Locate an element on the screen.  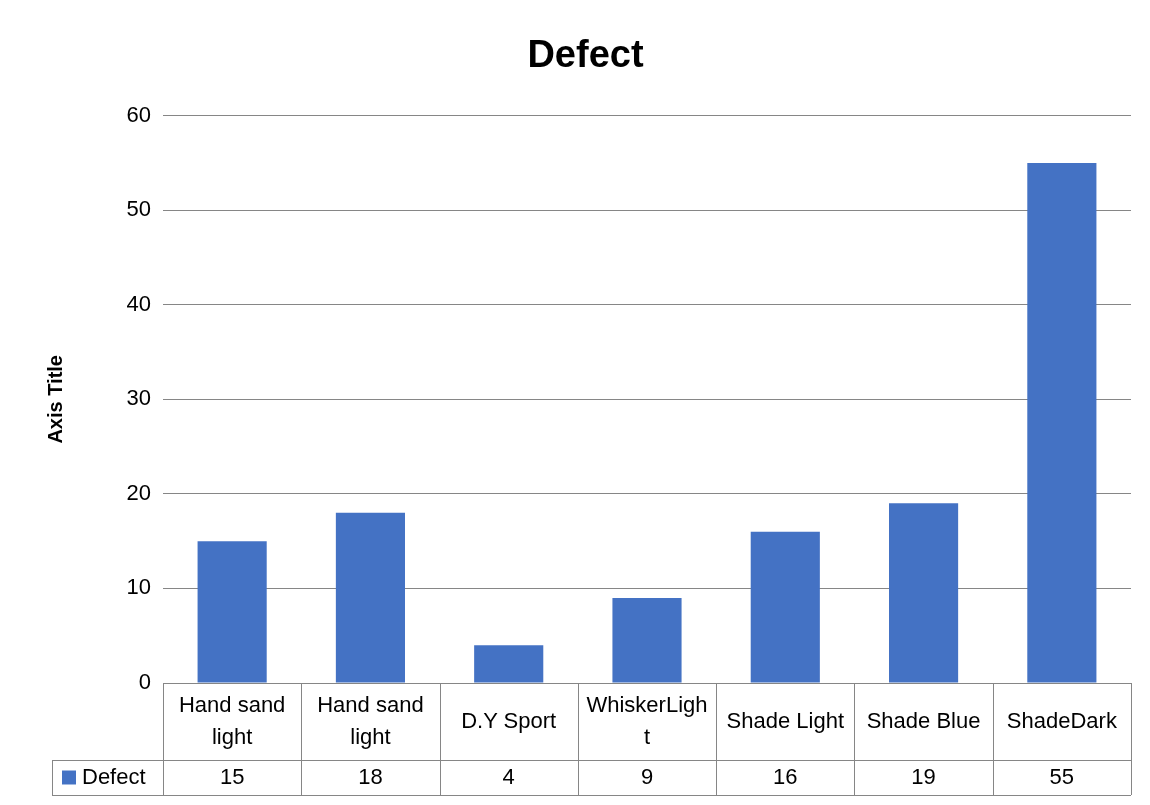
data-label: 15 is located at coordinates (232, 776).